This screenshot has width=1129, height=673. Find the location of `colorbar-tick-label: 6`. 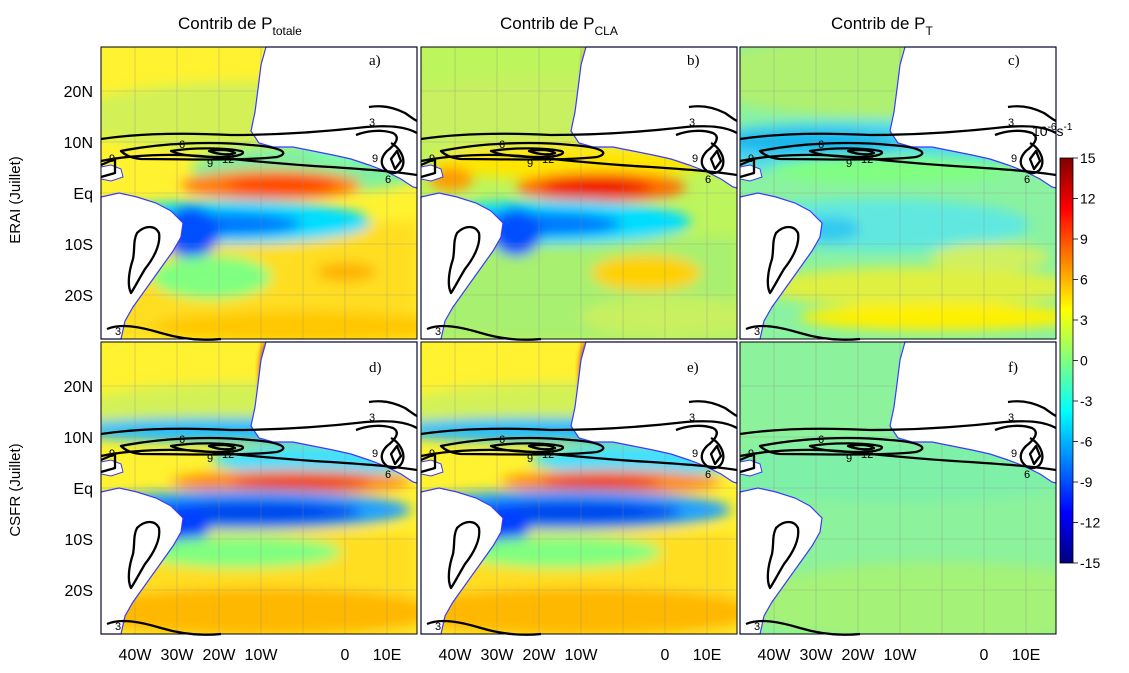

colorbar-tick-label: 6 is located at coordinates (1084, 280).